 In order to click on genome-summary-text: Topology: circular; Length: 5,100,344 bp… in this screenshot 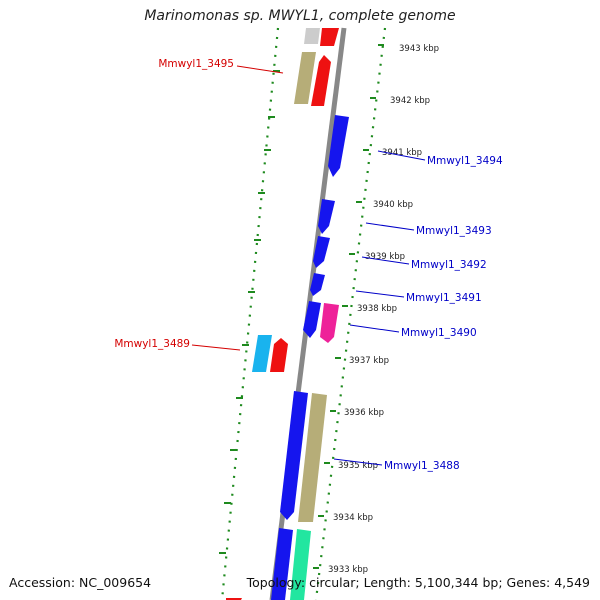, I will do `click(418, 582)`.